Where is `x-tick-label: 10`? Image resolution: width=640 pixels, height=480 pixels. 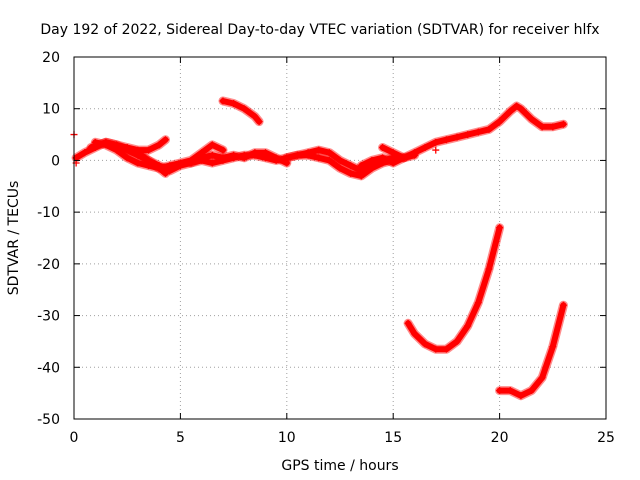 x-tick-label: 10 is located at coordinates (287, 438).